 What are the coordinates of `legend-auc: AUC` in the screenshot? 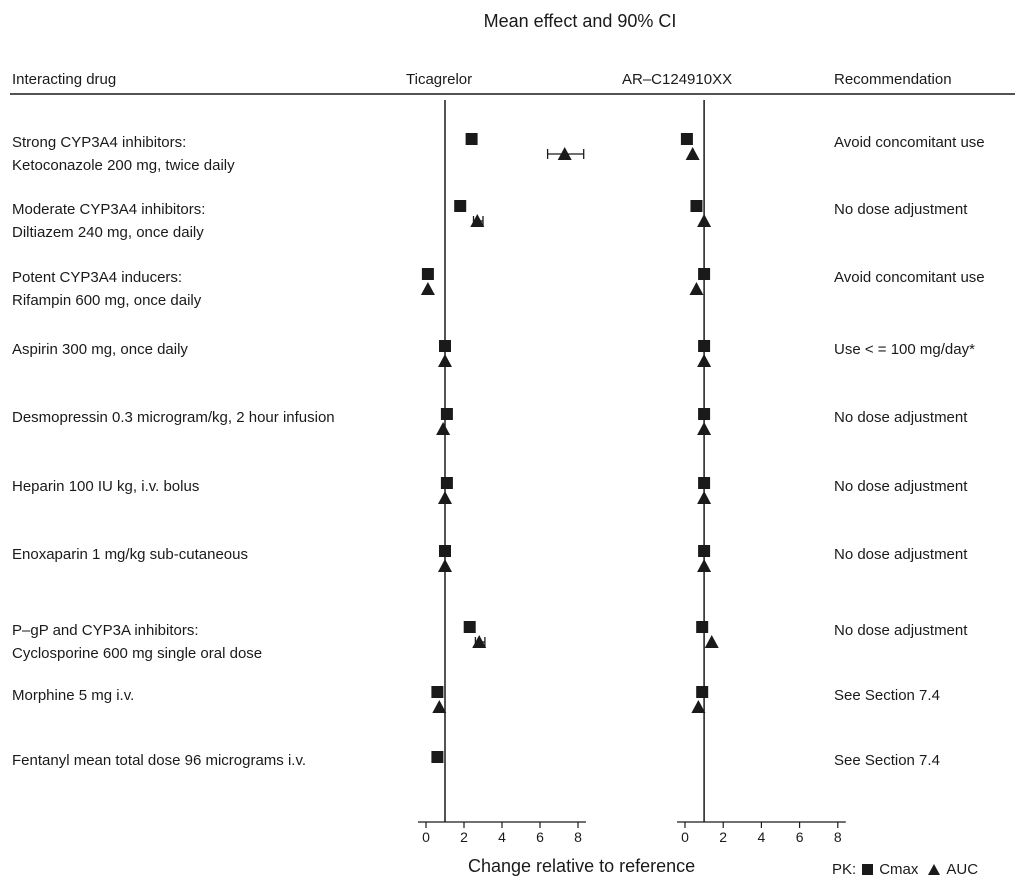 It's located at (962, 869).